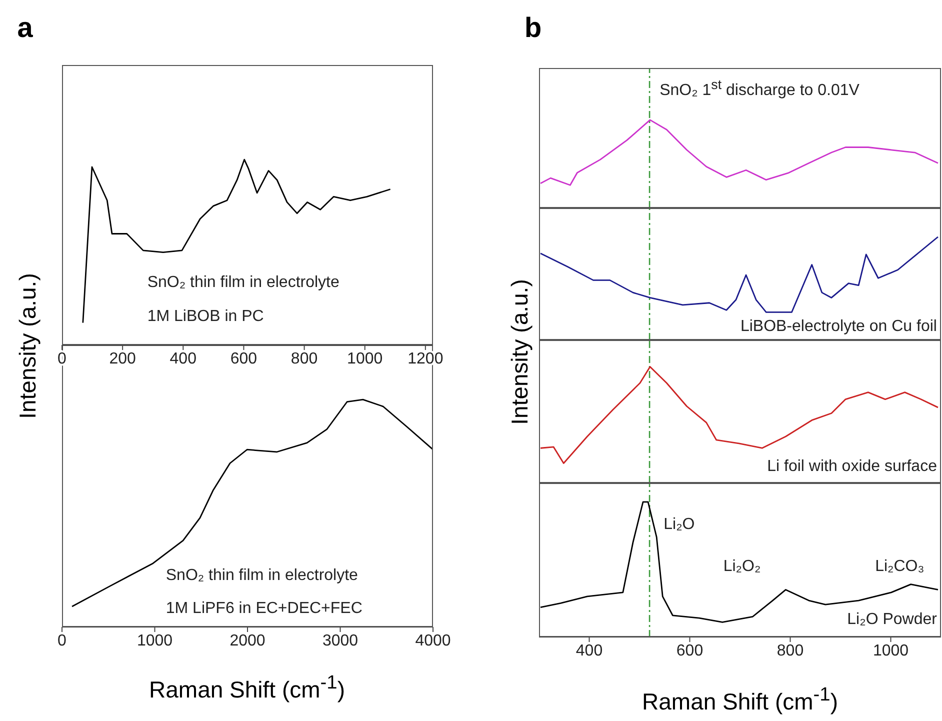 The height and width of the screenshot is (721, 942). What do you see at coordinates (205, 317) in the screenshot?
I see `annotation: 1M LiBOB in PC` at bounding box center [205, 317].